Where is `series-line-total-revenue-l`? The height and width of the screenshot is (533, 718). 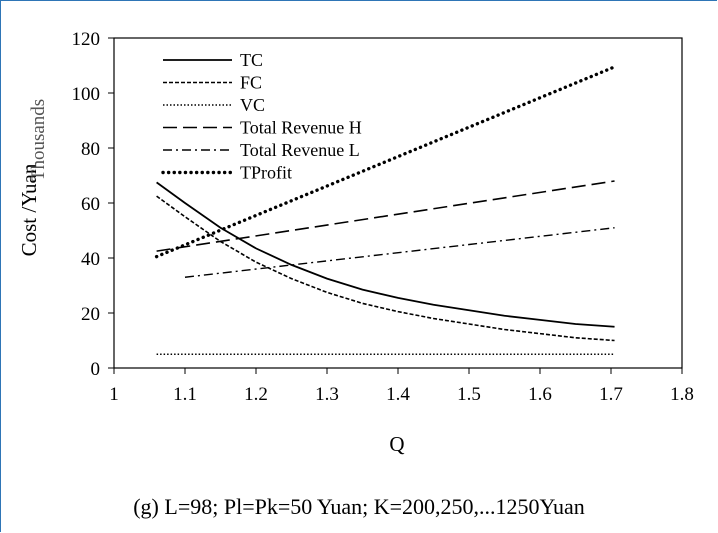
series-line-total-revenue-l is located at coordinates (399, 252).